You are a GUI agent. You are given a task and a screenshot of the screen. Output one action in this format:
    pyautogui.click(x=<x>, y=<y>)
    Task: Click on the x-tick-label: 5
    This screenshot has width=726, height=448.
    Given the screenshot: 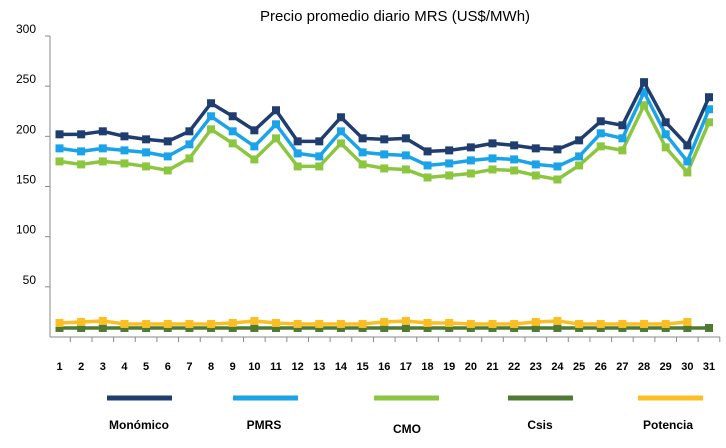 What is the action you would take?
    pyautogui.click(x=146, y=367)
    